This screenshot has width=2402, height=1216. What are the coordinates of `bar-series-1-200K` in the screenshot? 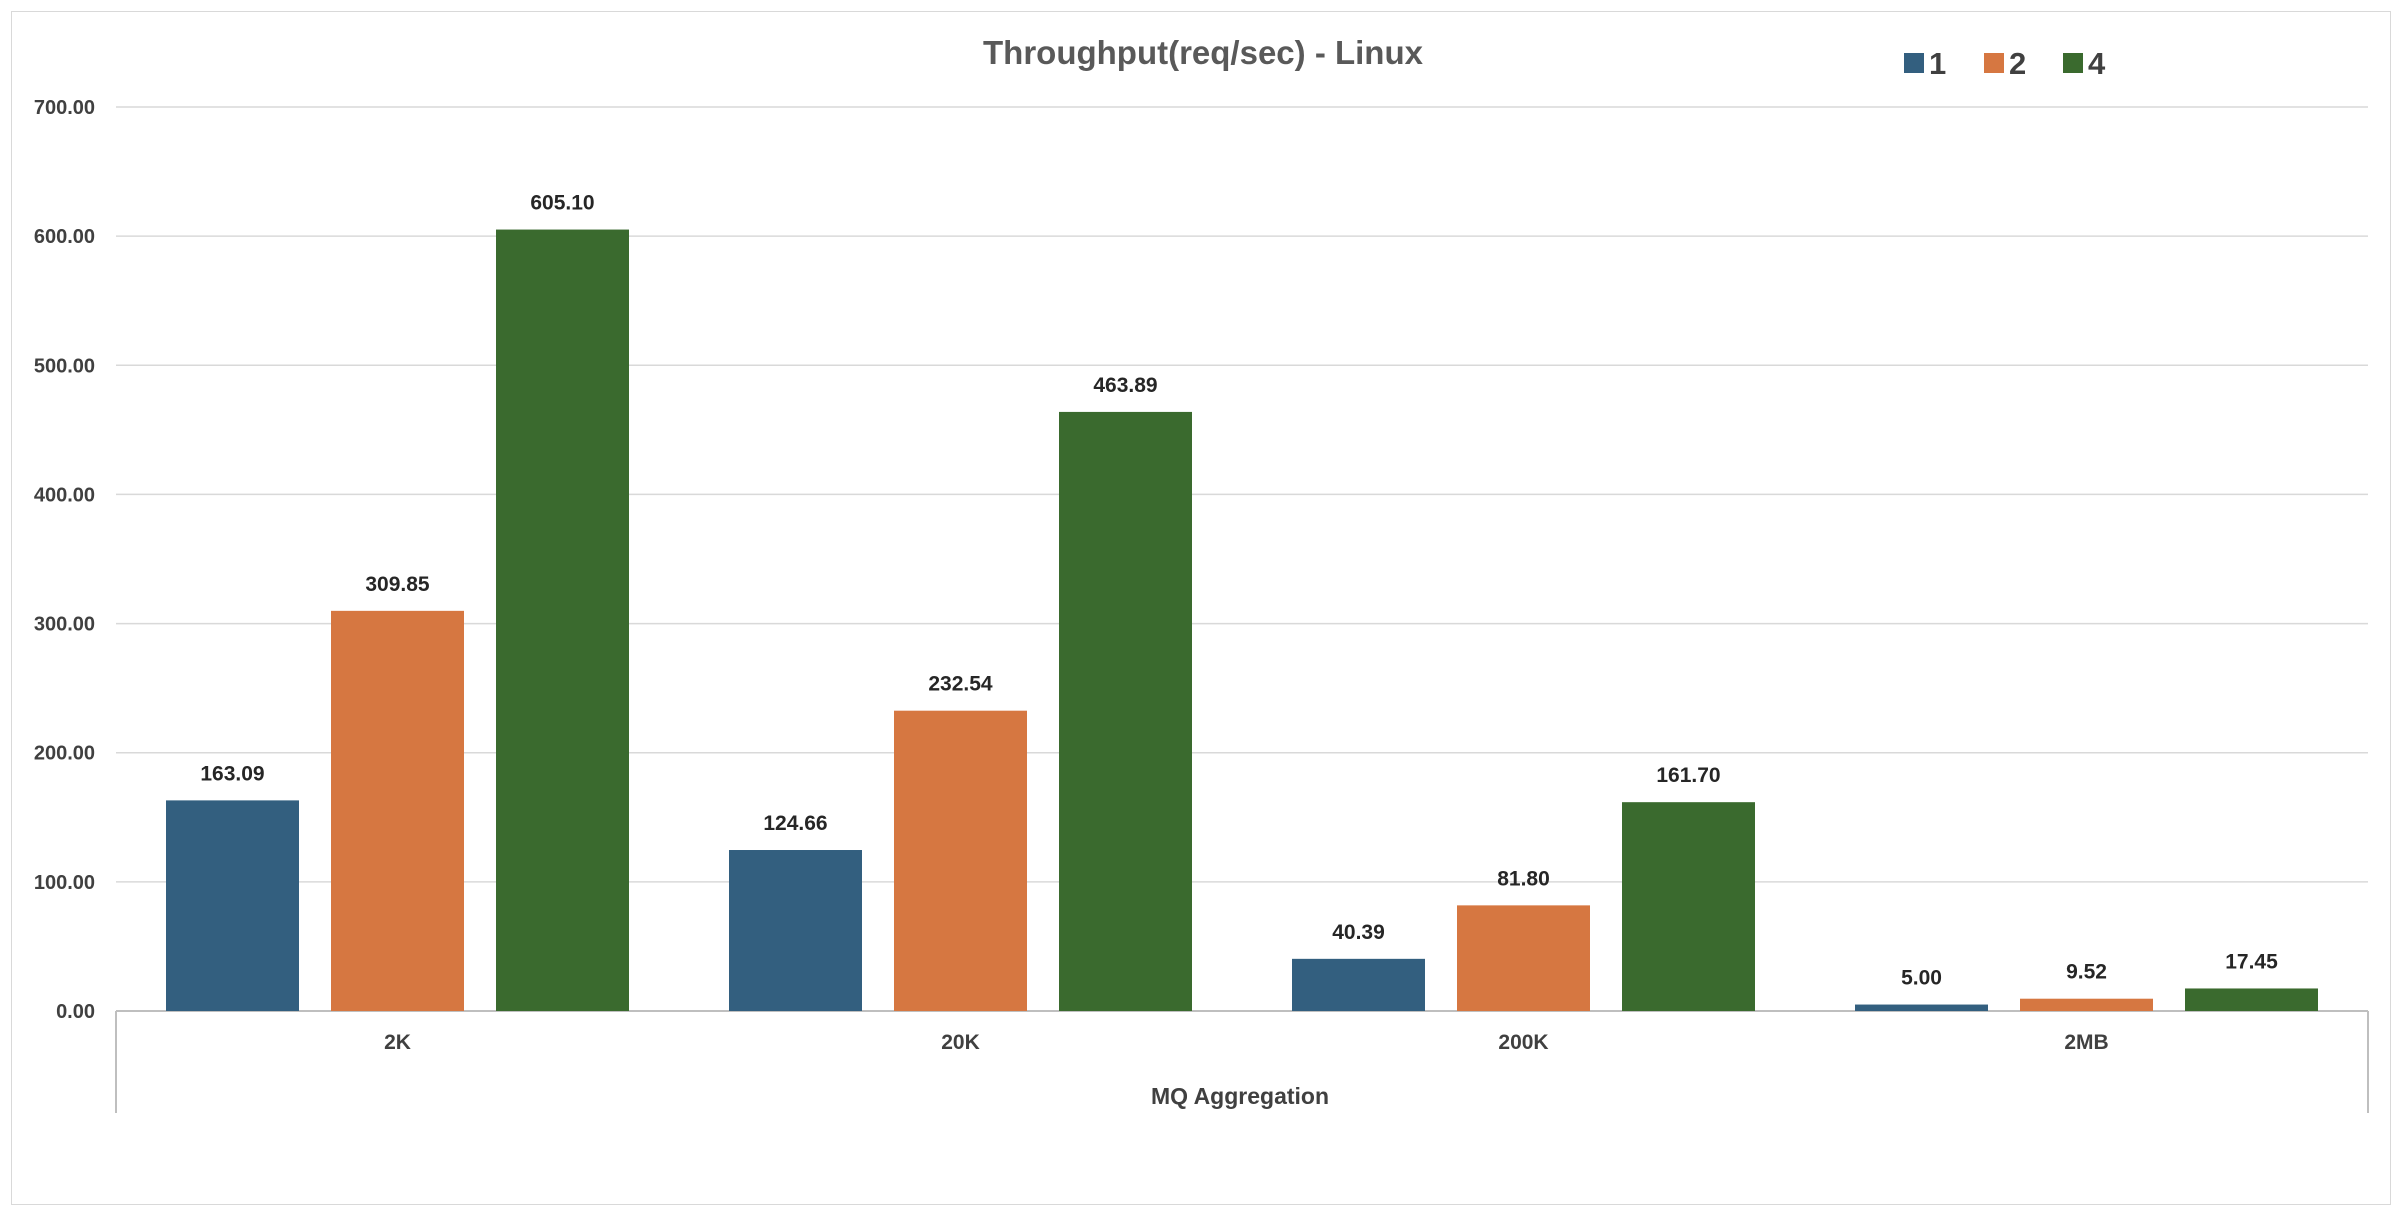 It's located at (1358, 984).